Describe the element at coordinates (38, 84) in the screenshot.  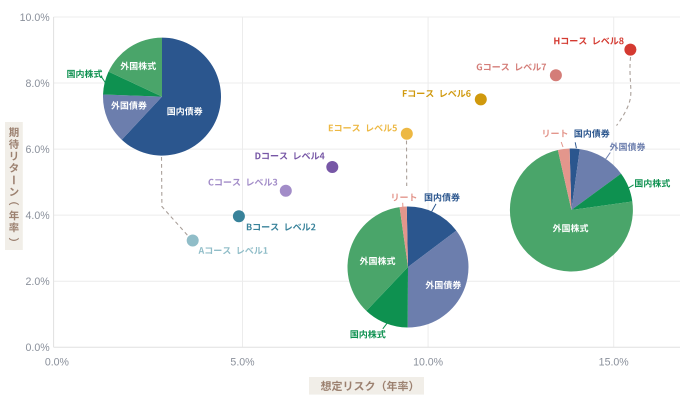
I see `svg-text: 8.0%` at that location.